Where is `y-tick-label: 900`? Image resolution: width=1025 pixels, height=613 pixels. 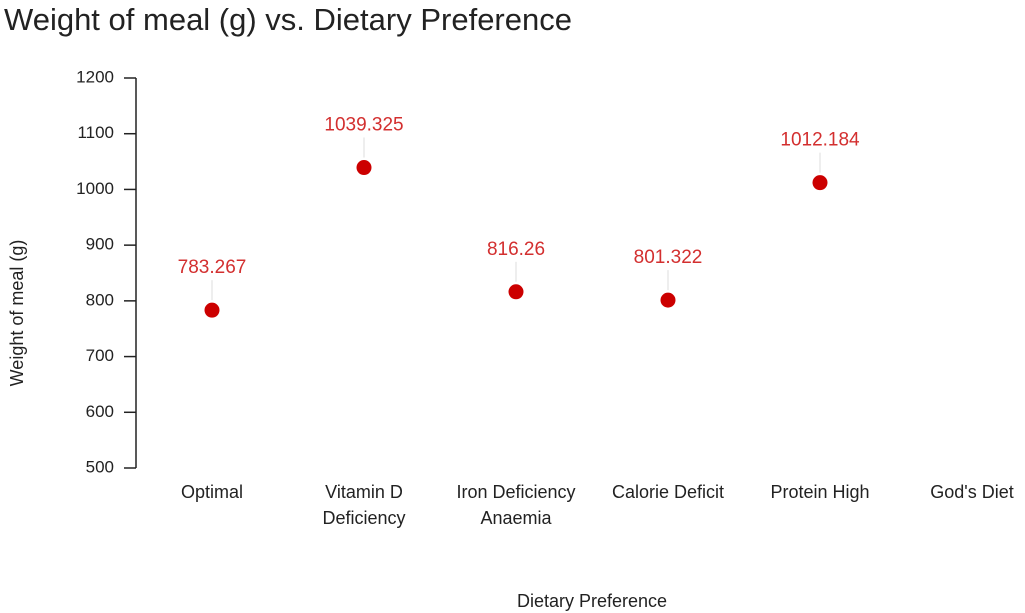
y-tick-label: 900 is located at coordinates (100, 244).